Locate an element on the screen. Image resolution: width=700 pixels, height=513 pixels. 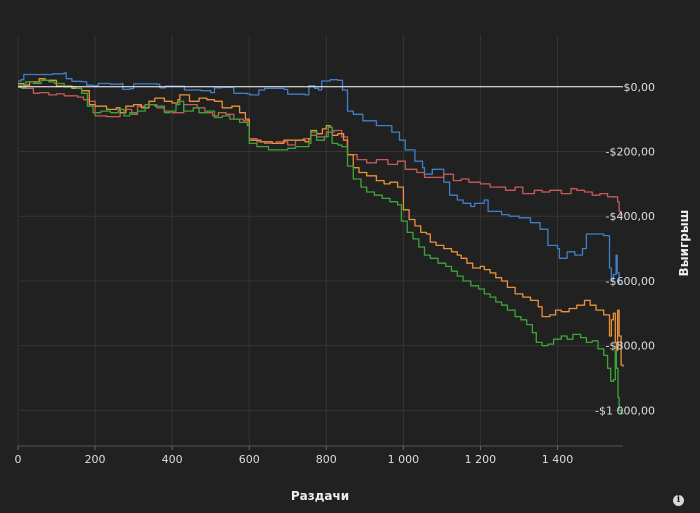
x-tick-label: 400 is located at coordinates (172, 459).